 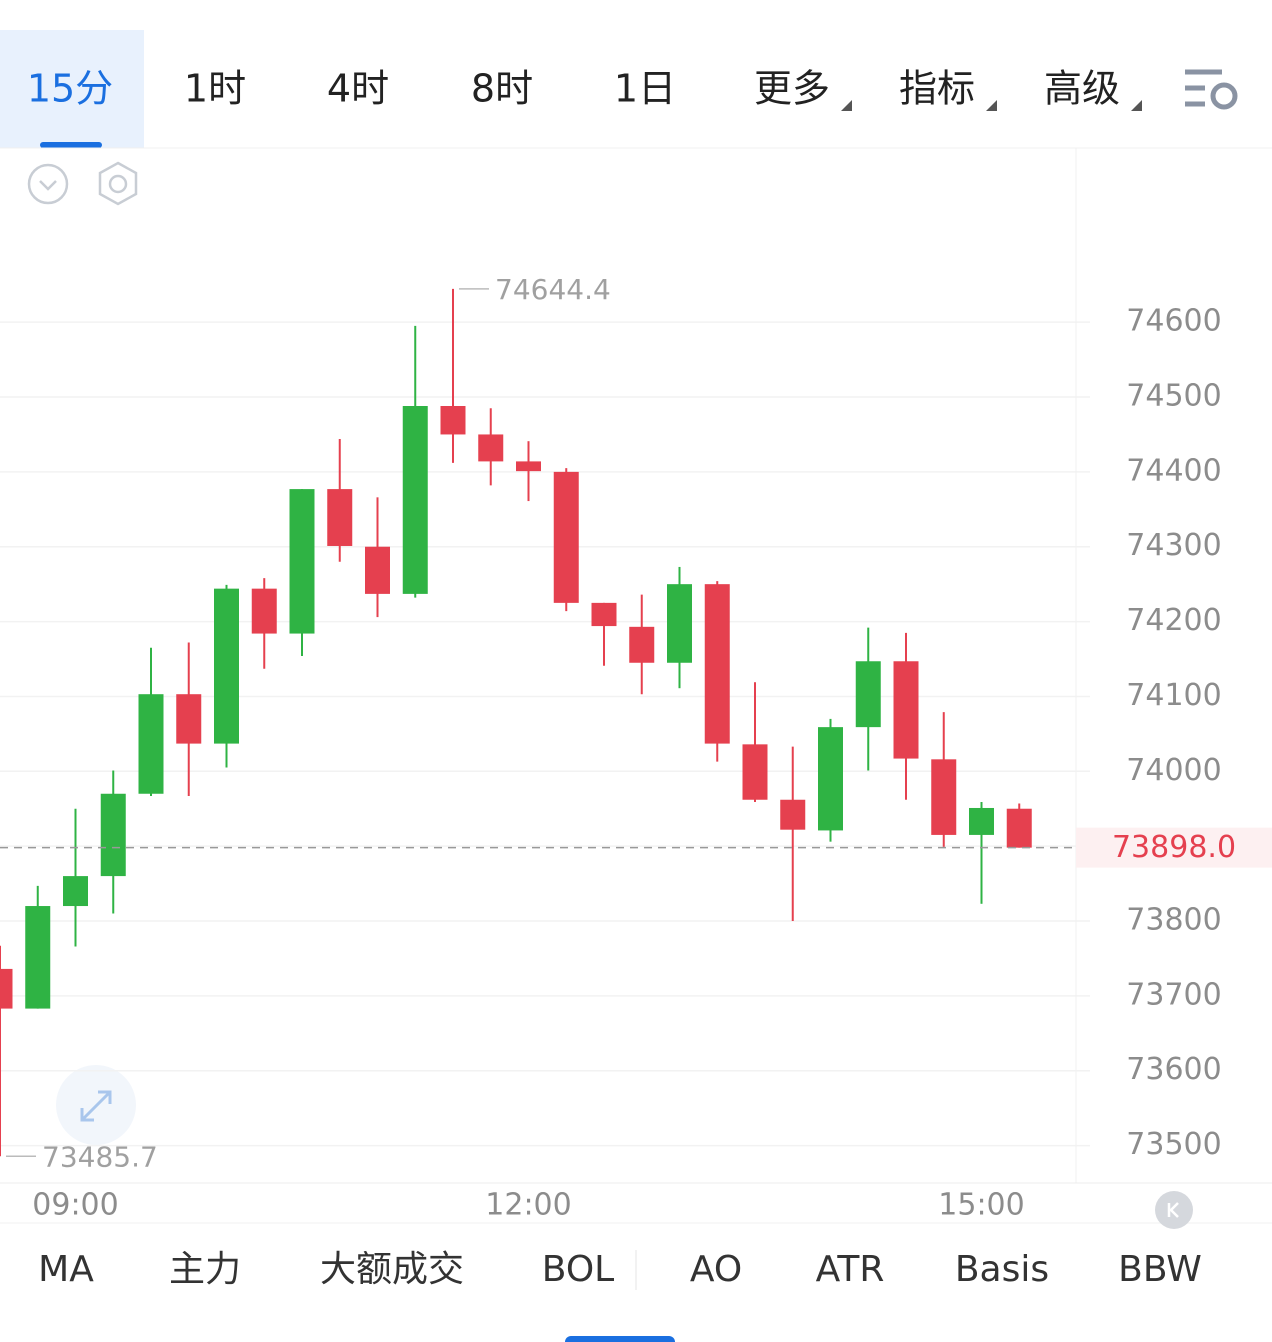 I want to click on period-tab: 1日, so click(x=645, y=89).